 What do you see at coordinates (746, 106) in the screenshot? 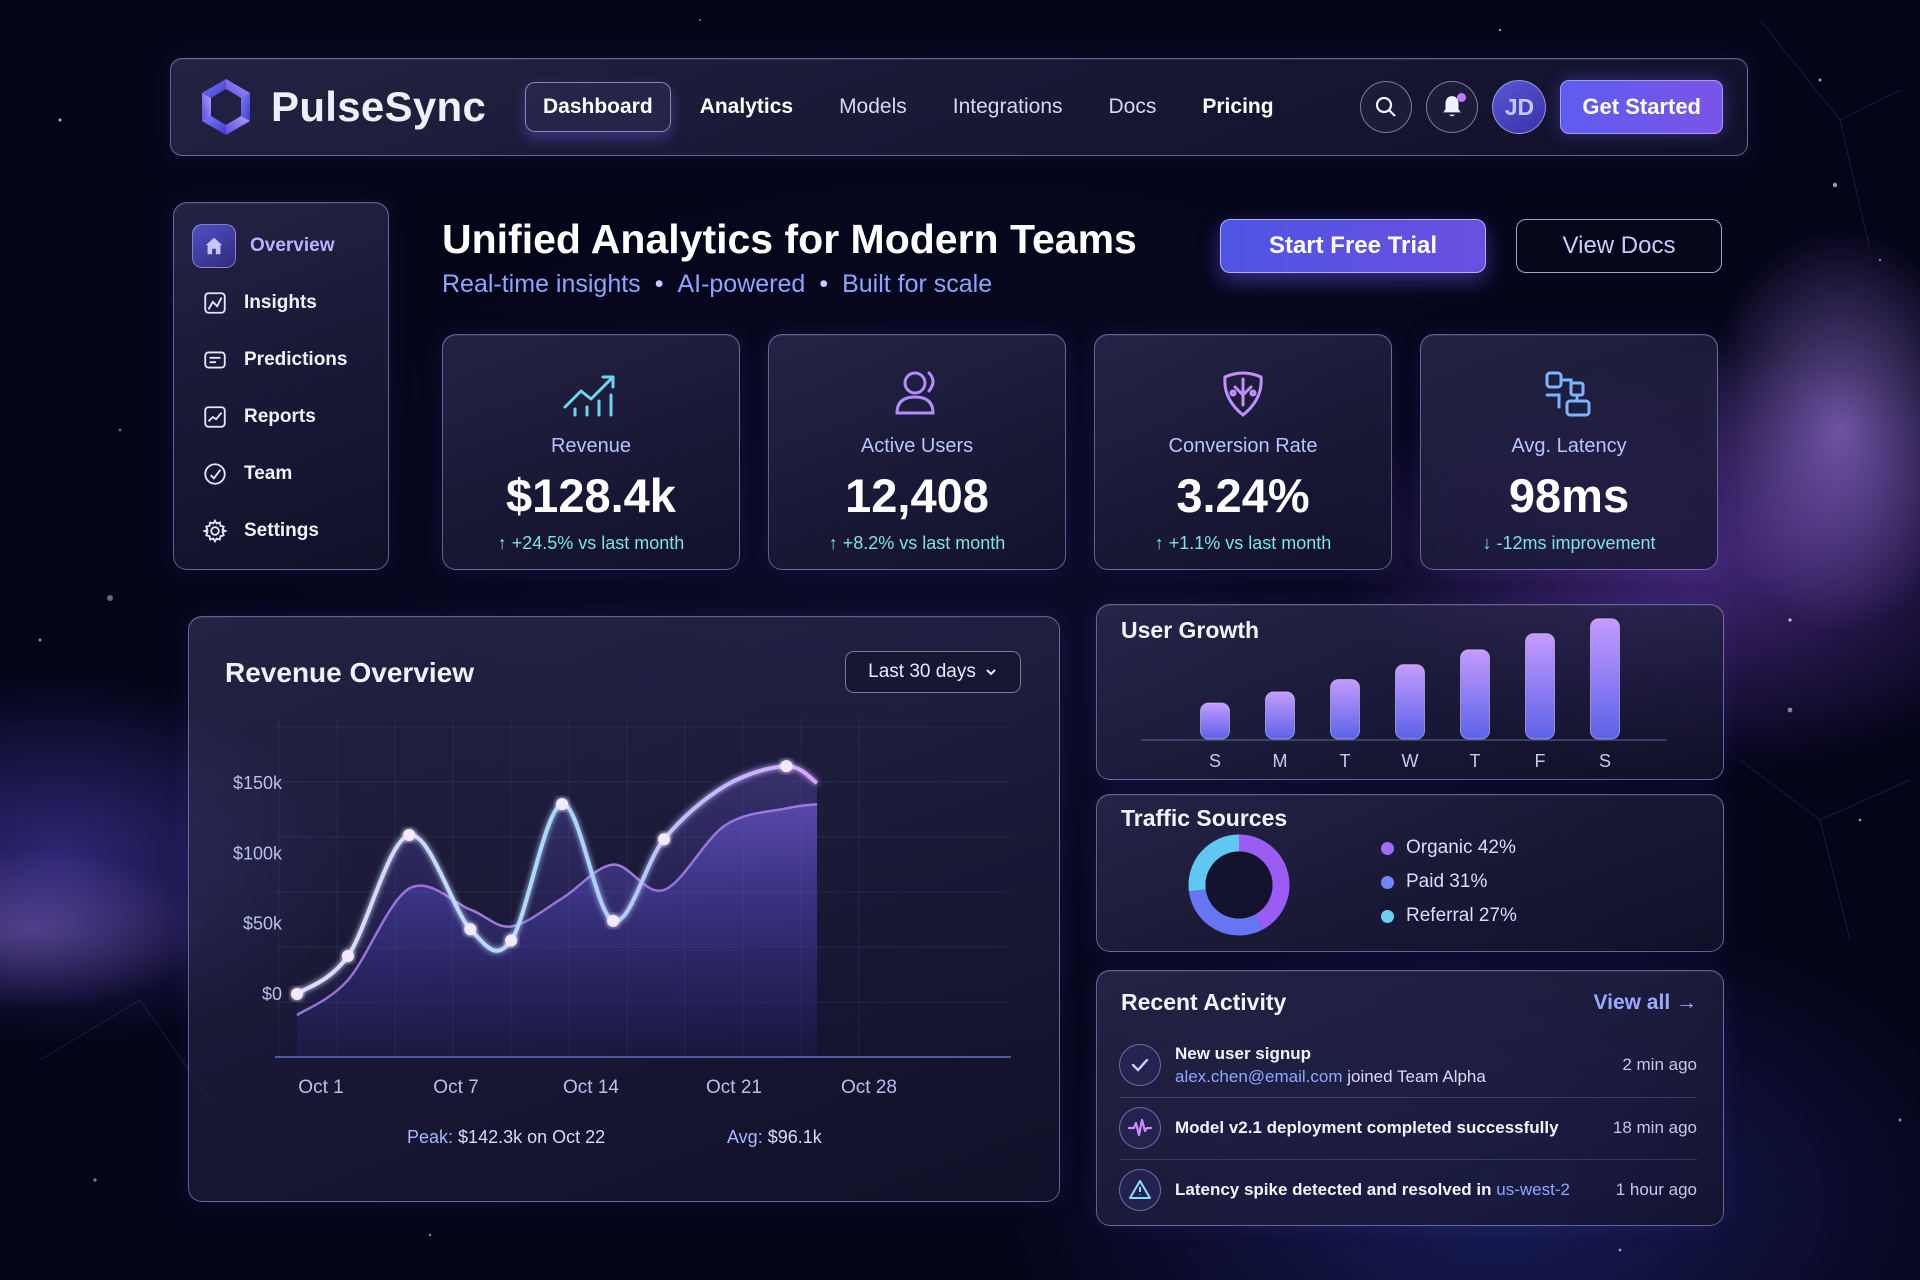
I see `nav-analytics: Analytics` at bounding box center [746, 106].